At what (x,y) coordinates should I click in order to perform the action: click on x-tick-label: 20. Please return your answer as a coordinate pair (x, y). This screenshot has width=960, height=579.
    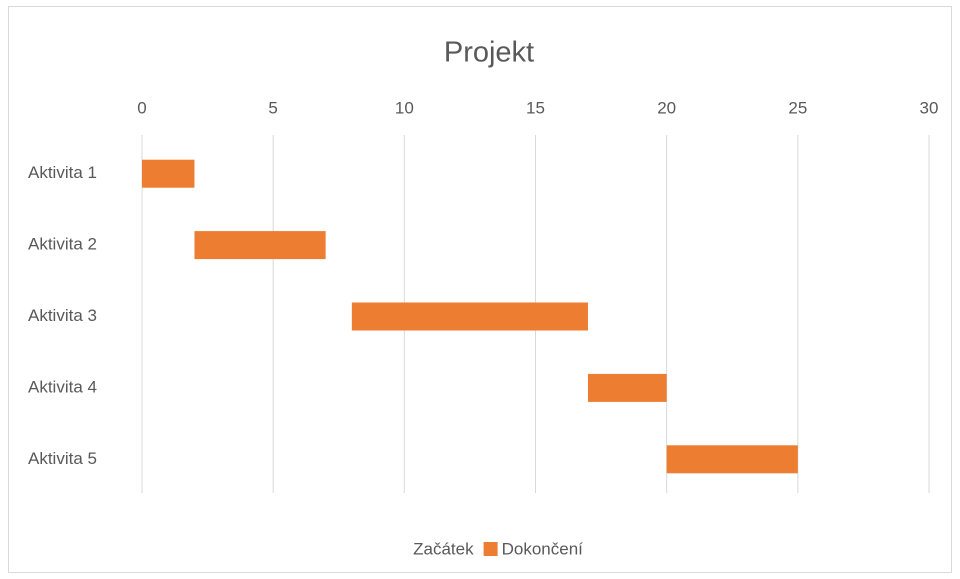
    Looking at the image, I should click on (666, 107).